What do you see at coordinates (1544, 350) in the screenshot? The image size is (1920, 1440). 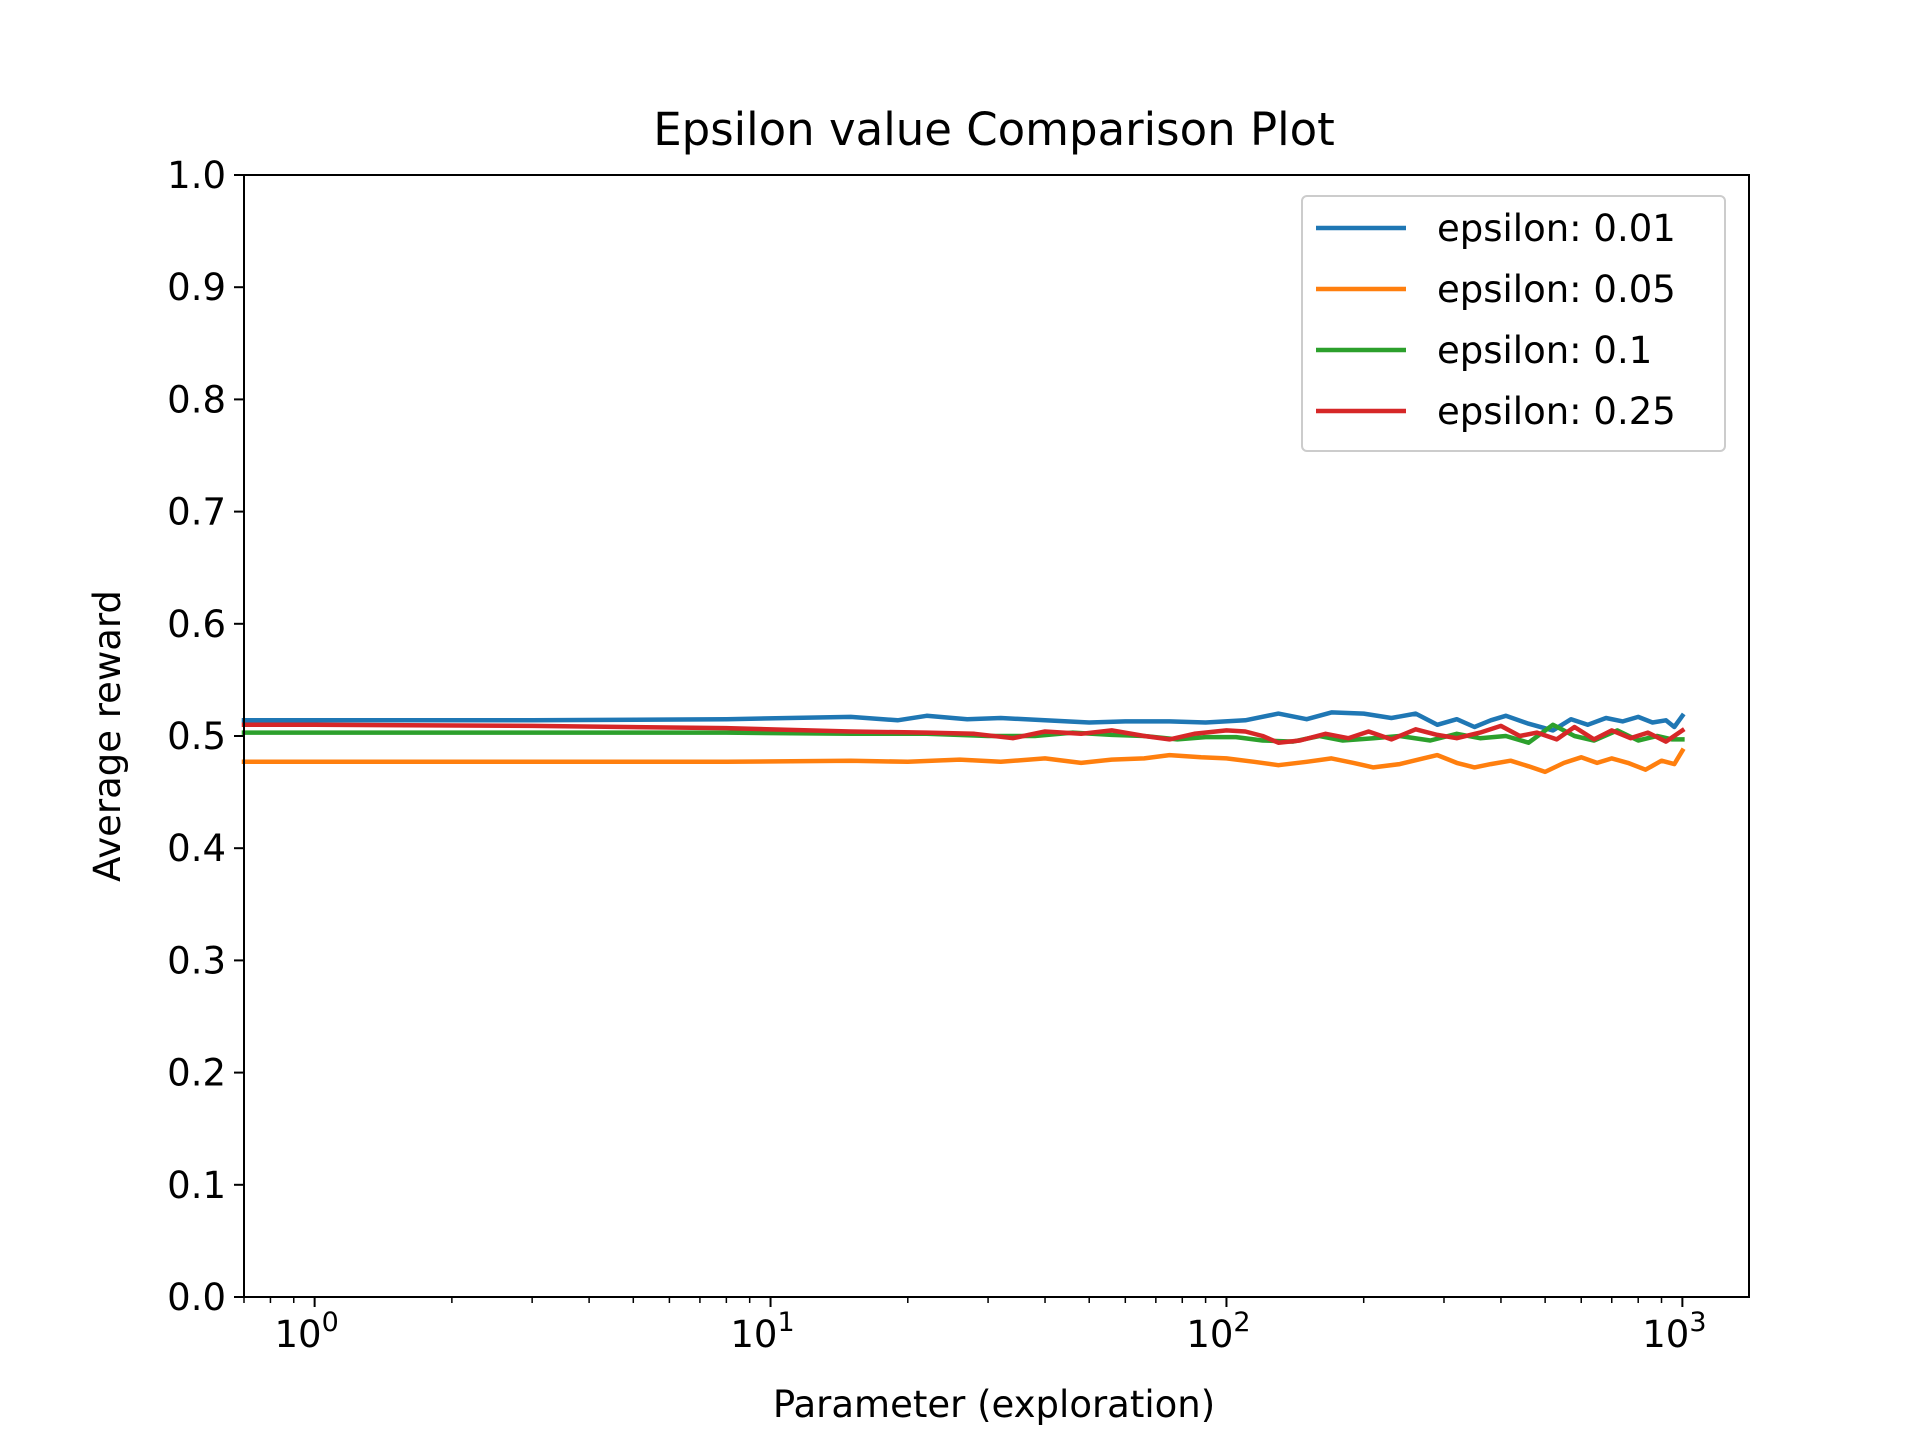 I see `legend-label-3: epsilon: 0.1` at bounding box center [1544, 350].